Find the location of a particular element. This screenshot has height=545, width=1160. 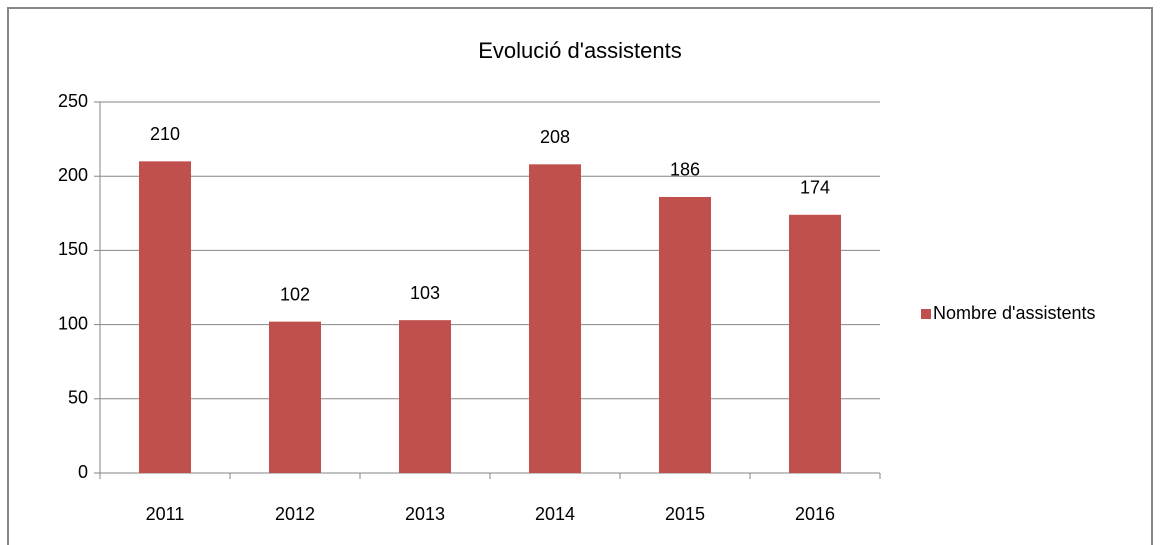

y-tick-label: 150 is located at coordinates (73, 249).